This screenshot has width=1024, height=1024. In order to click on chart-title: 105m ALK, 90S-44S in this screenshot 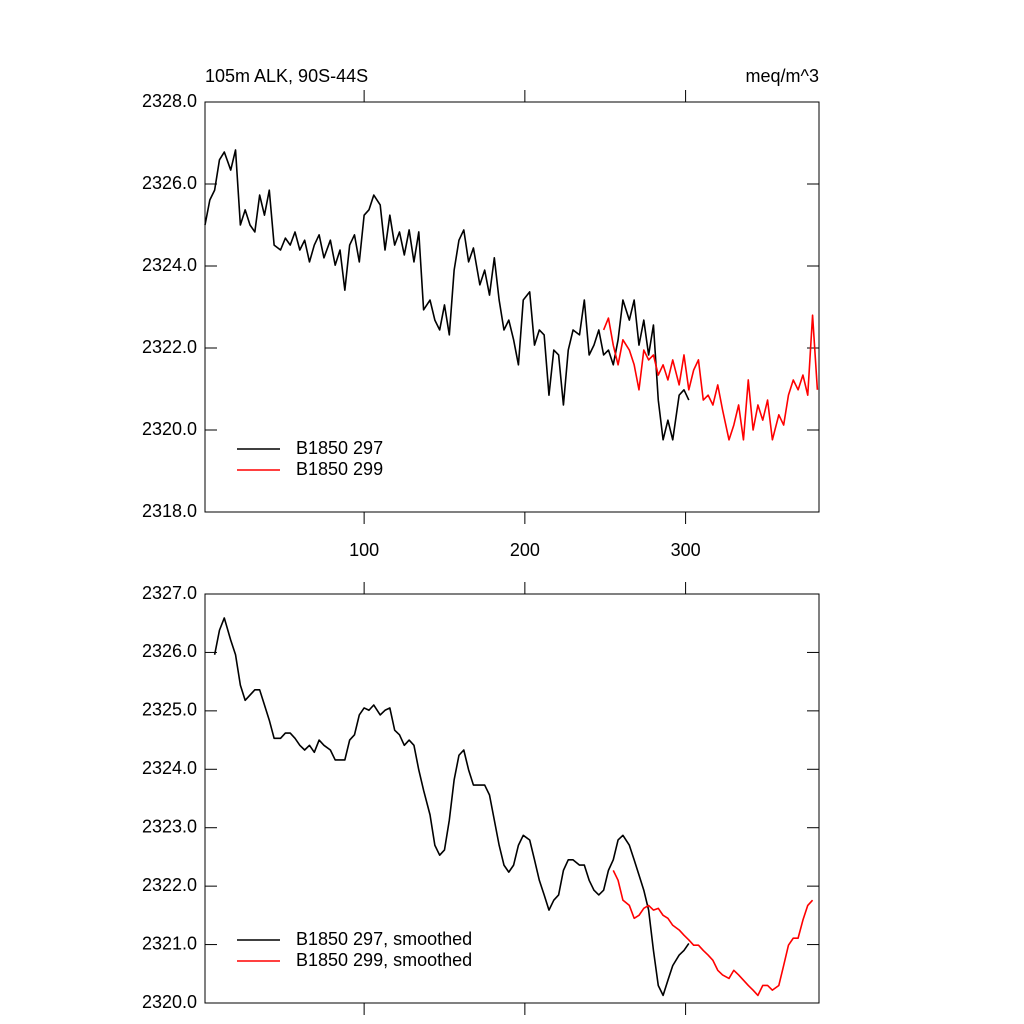, I will do `click(286, 76)`.